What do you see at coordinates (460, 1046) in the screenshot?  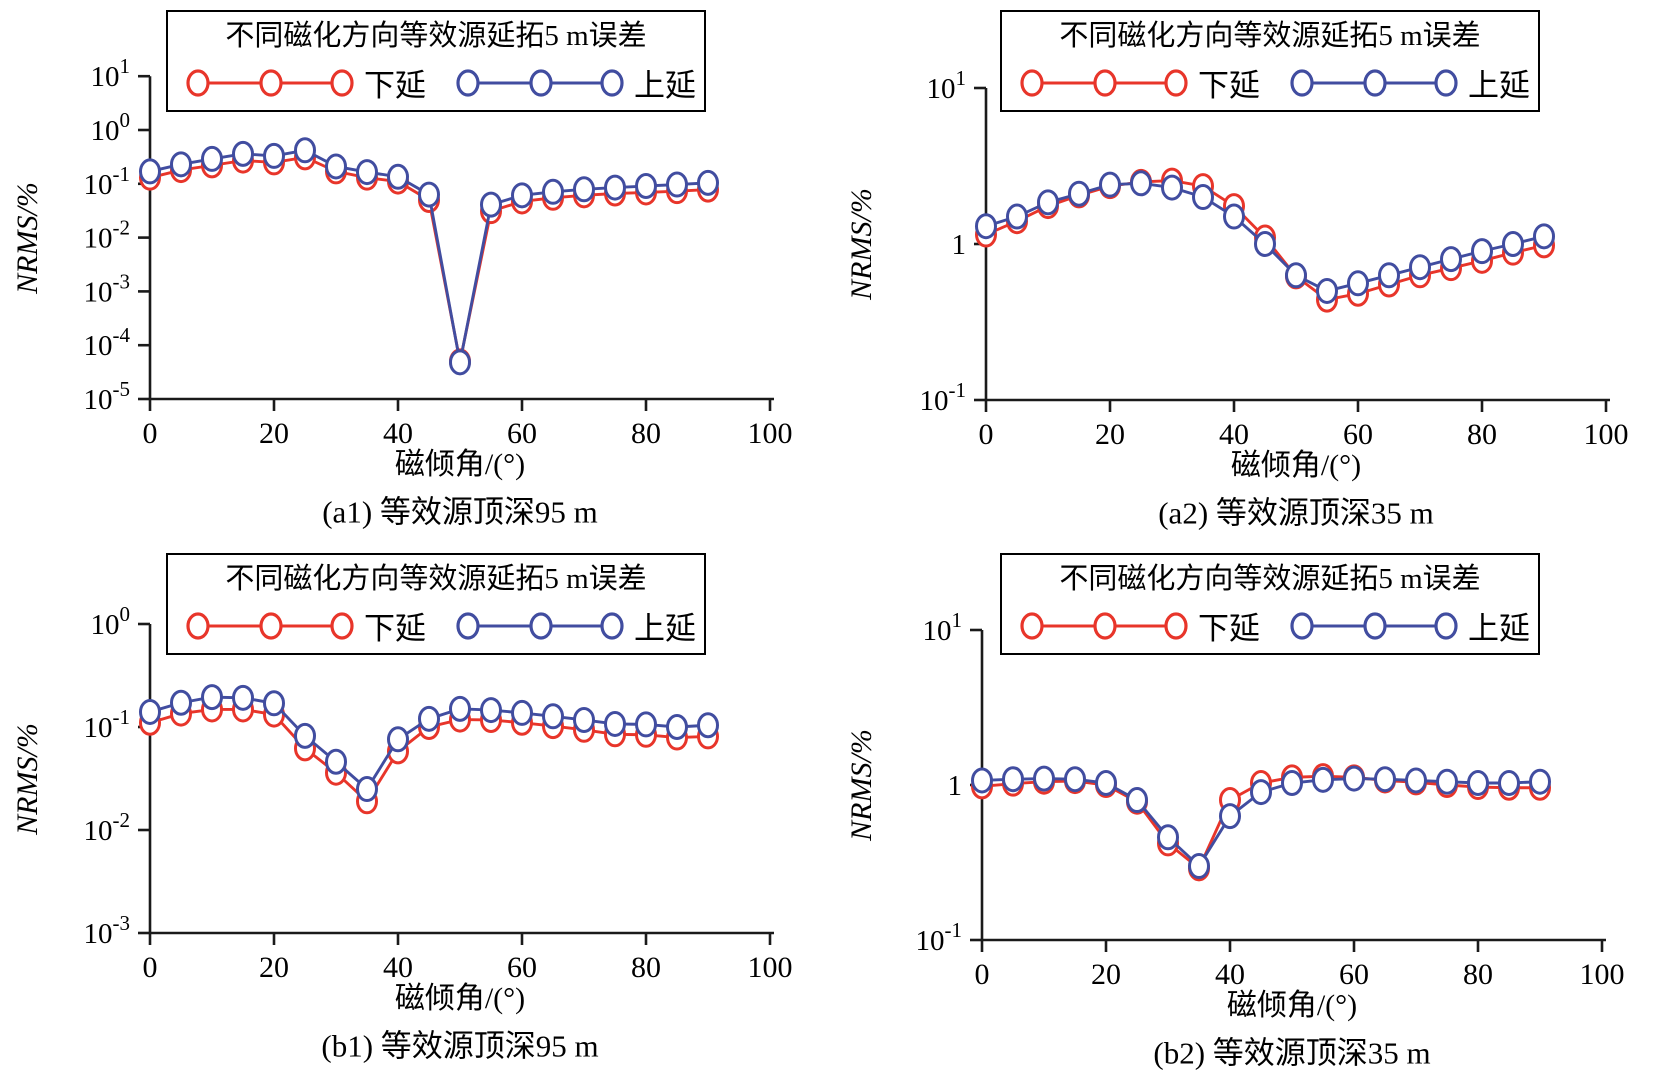 I see `panel-caption: (b1) 等效源顶深95 m` at bounding box center [460, 1046].